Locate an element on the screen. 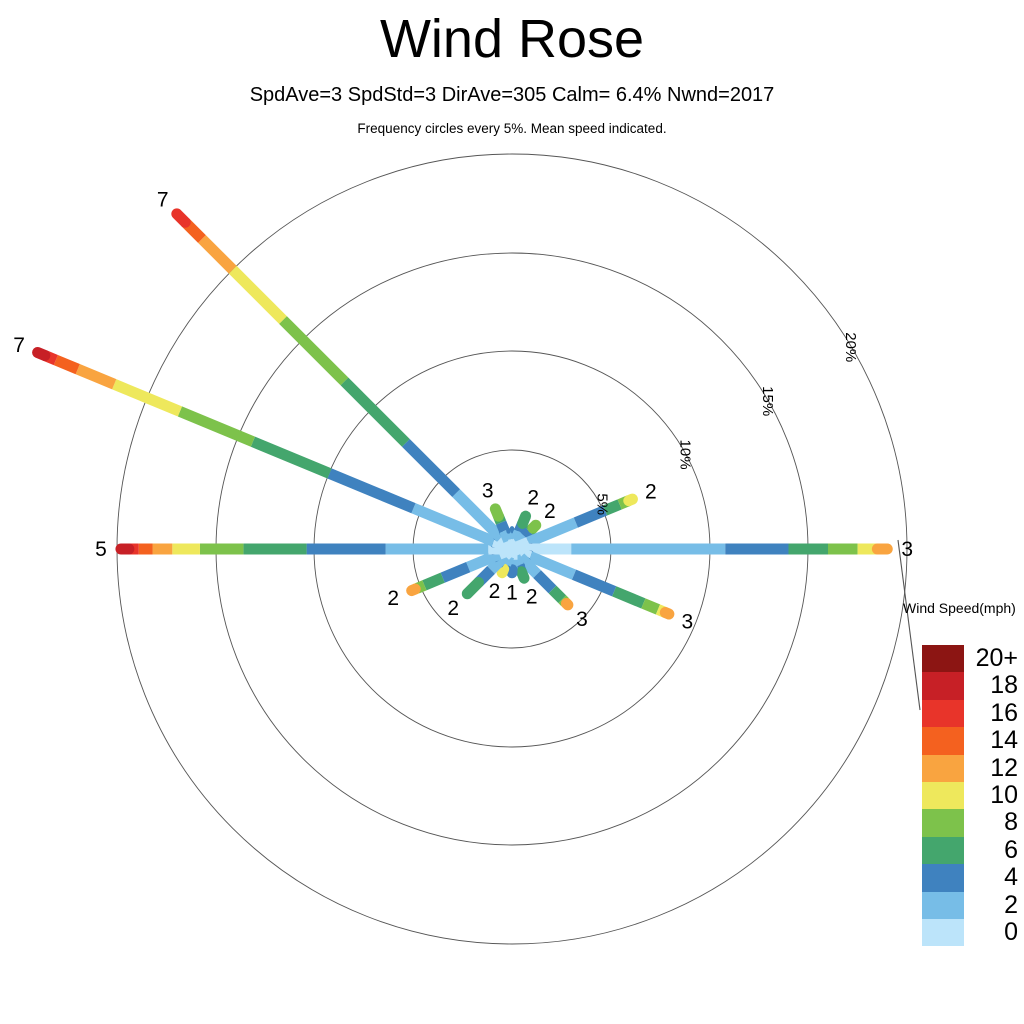  legend-row: 20+ is located at coordinates (972, 658).